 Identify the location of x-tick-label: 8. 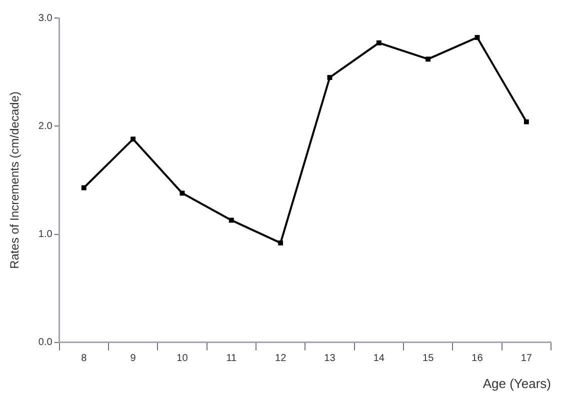
(84, 358).